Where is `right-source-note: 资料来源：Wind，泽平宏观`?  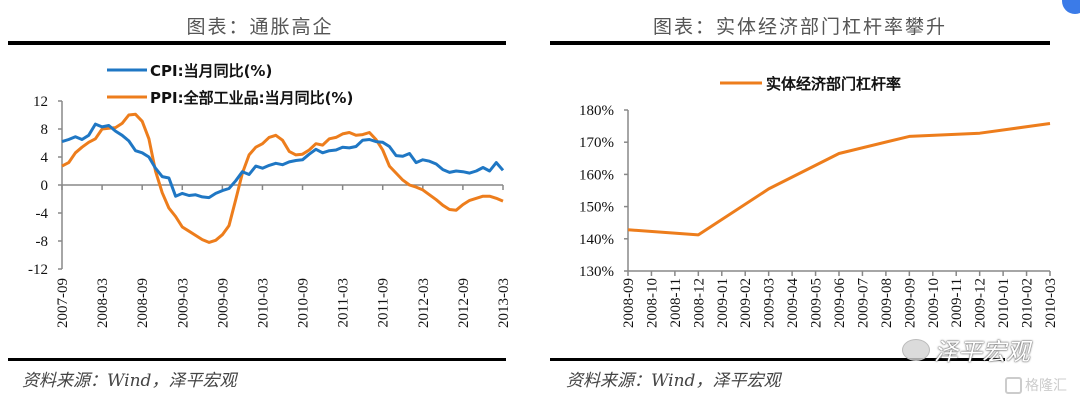
right-source-note: 资料来源：Wind，泽平宏观 is located at coordinates (673, 381).